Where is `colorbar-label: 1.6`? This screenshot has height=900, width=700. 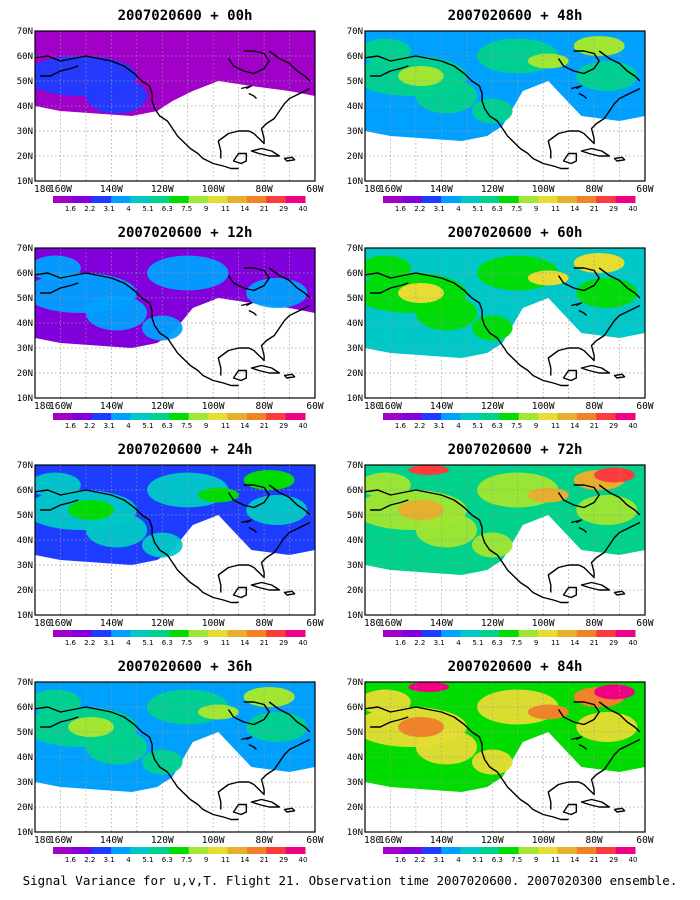
colorbar-label: 1.6 is located at coordinates (71, 643).